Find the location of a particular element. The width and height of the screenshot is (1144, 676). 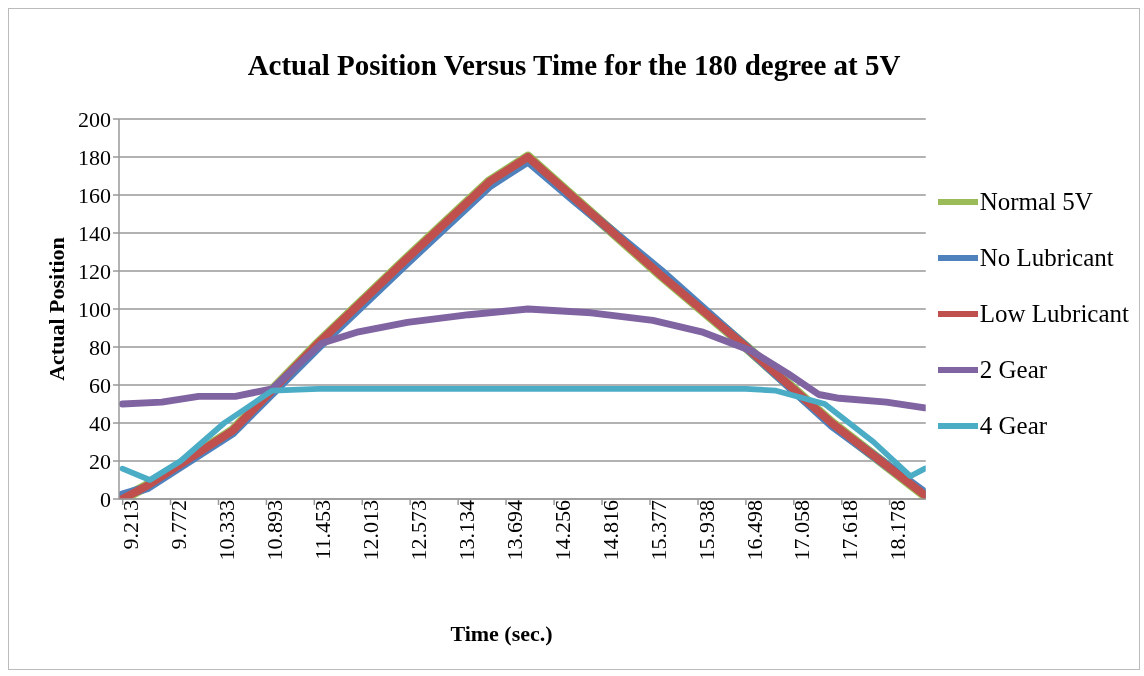

x-tick-label: 10.893 is located at coordinates (275, 530).